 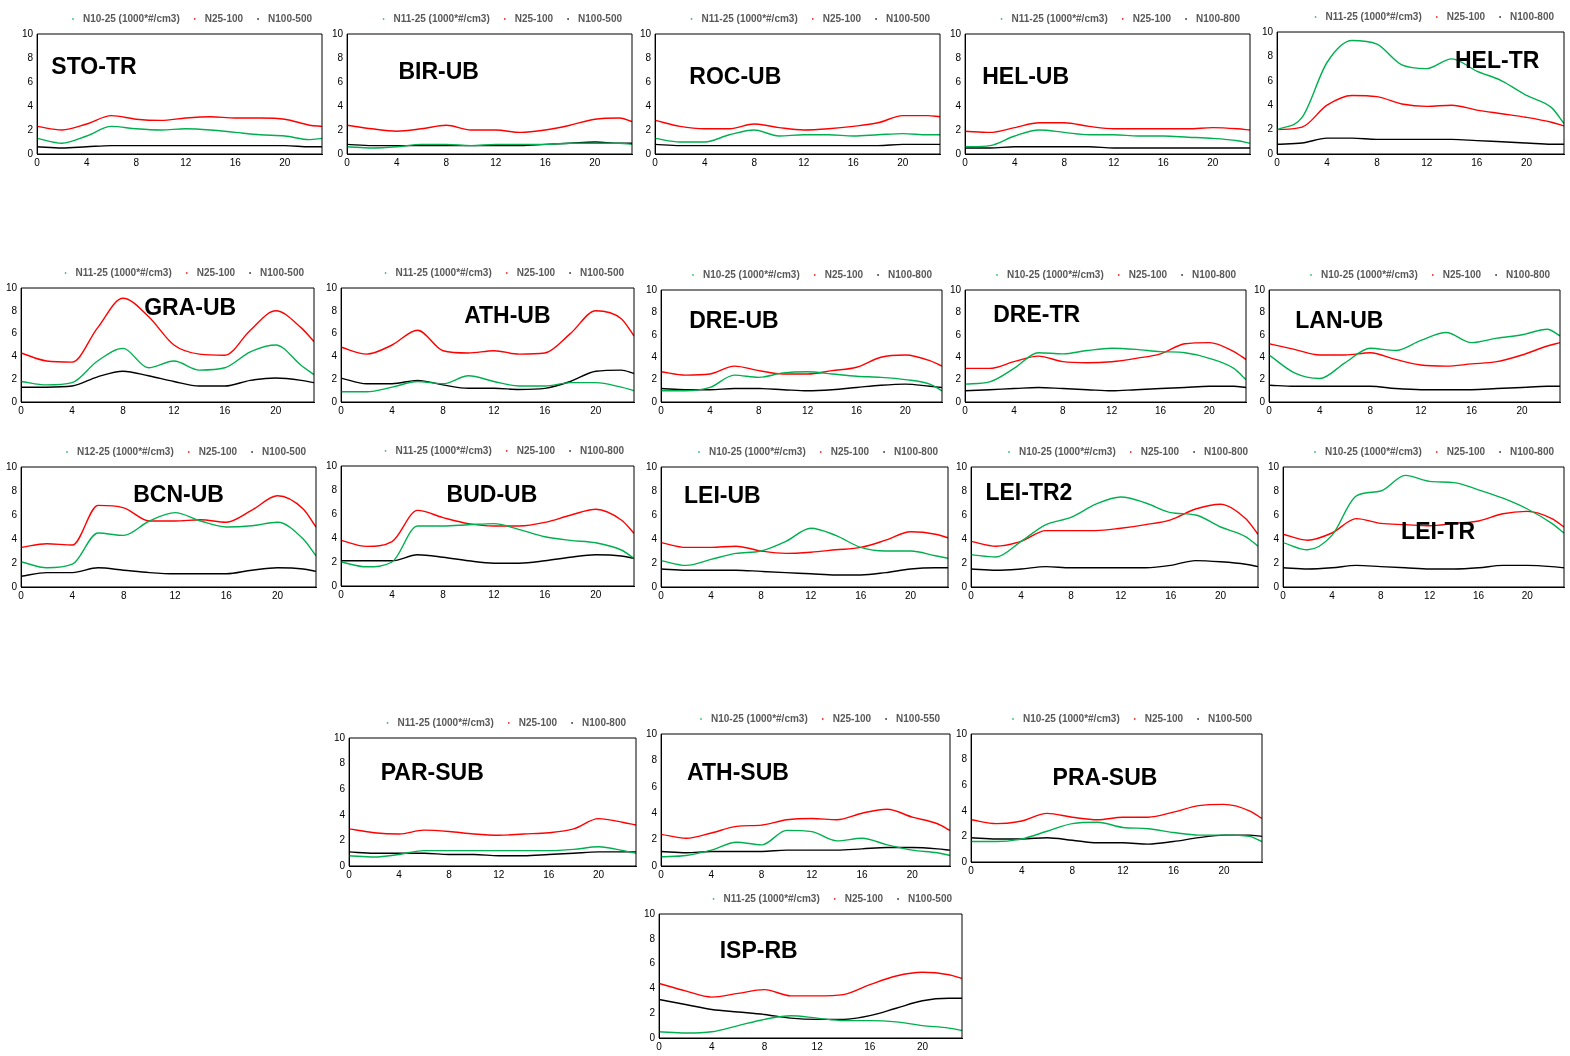 I want to click on text: LAN-UB, so click(x=1339, y=319).